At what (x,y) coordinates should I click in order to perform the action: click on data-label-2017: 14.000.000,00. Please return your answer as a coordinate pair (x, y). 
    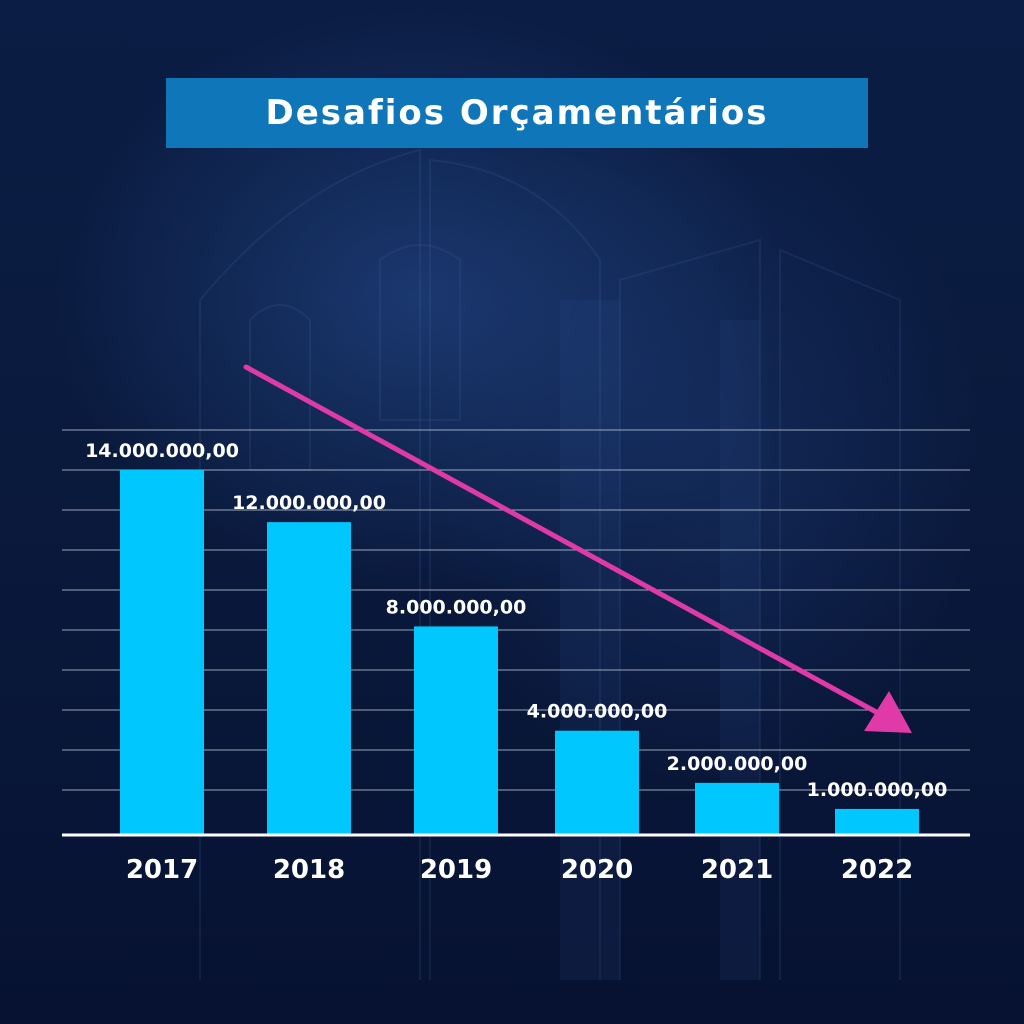
    Looking at the image, I should click on (162, 451).